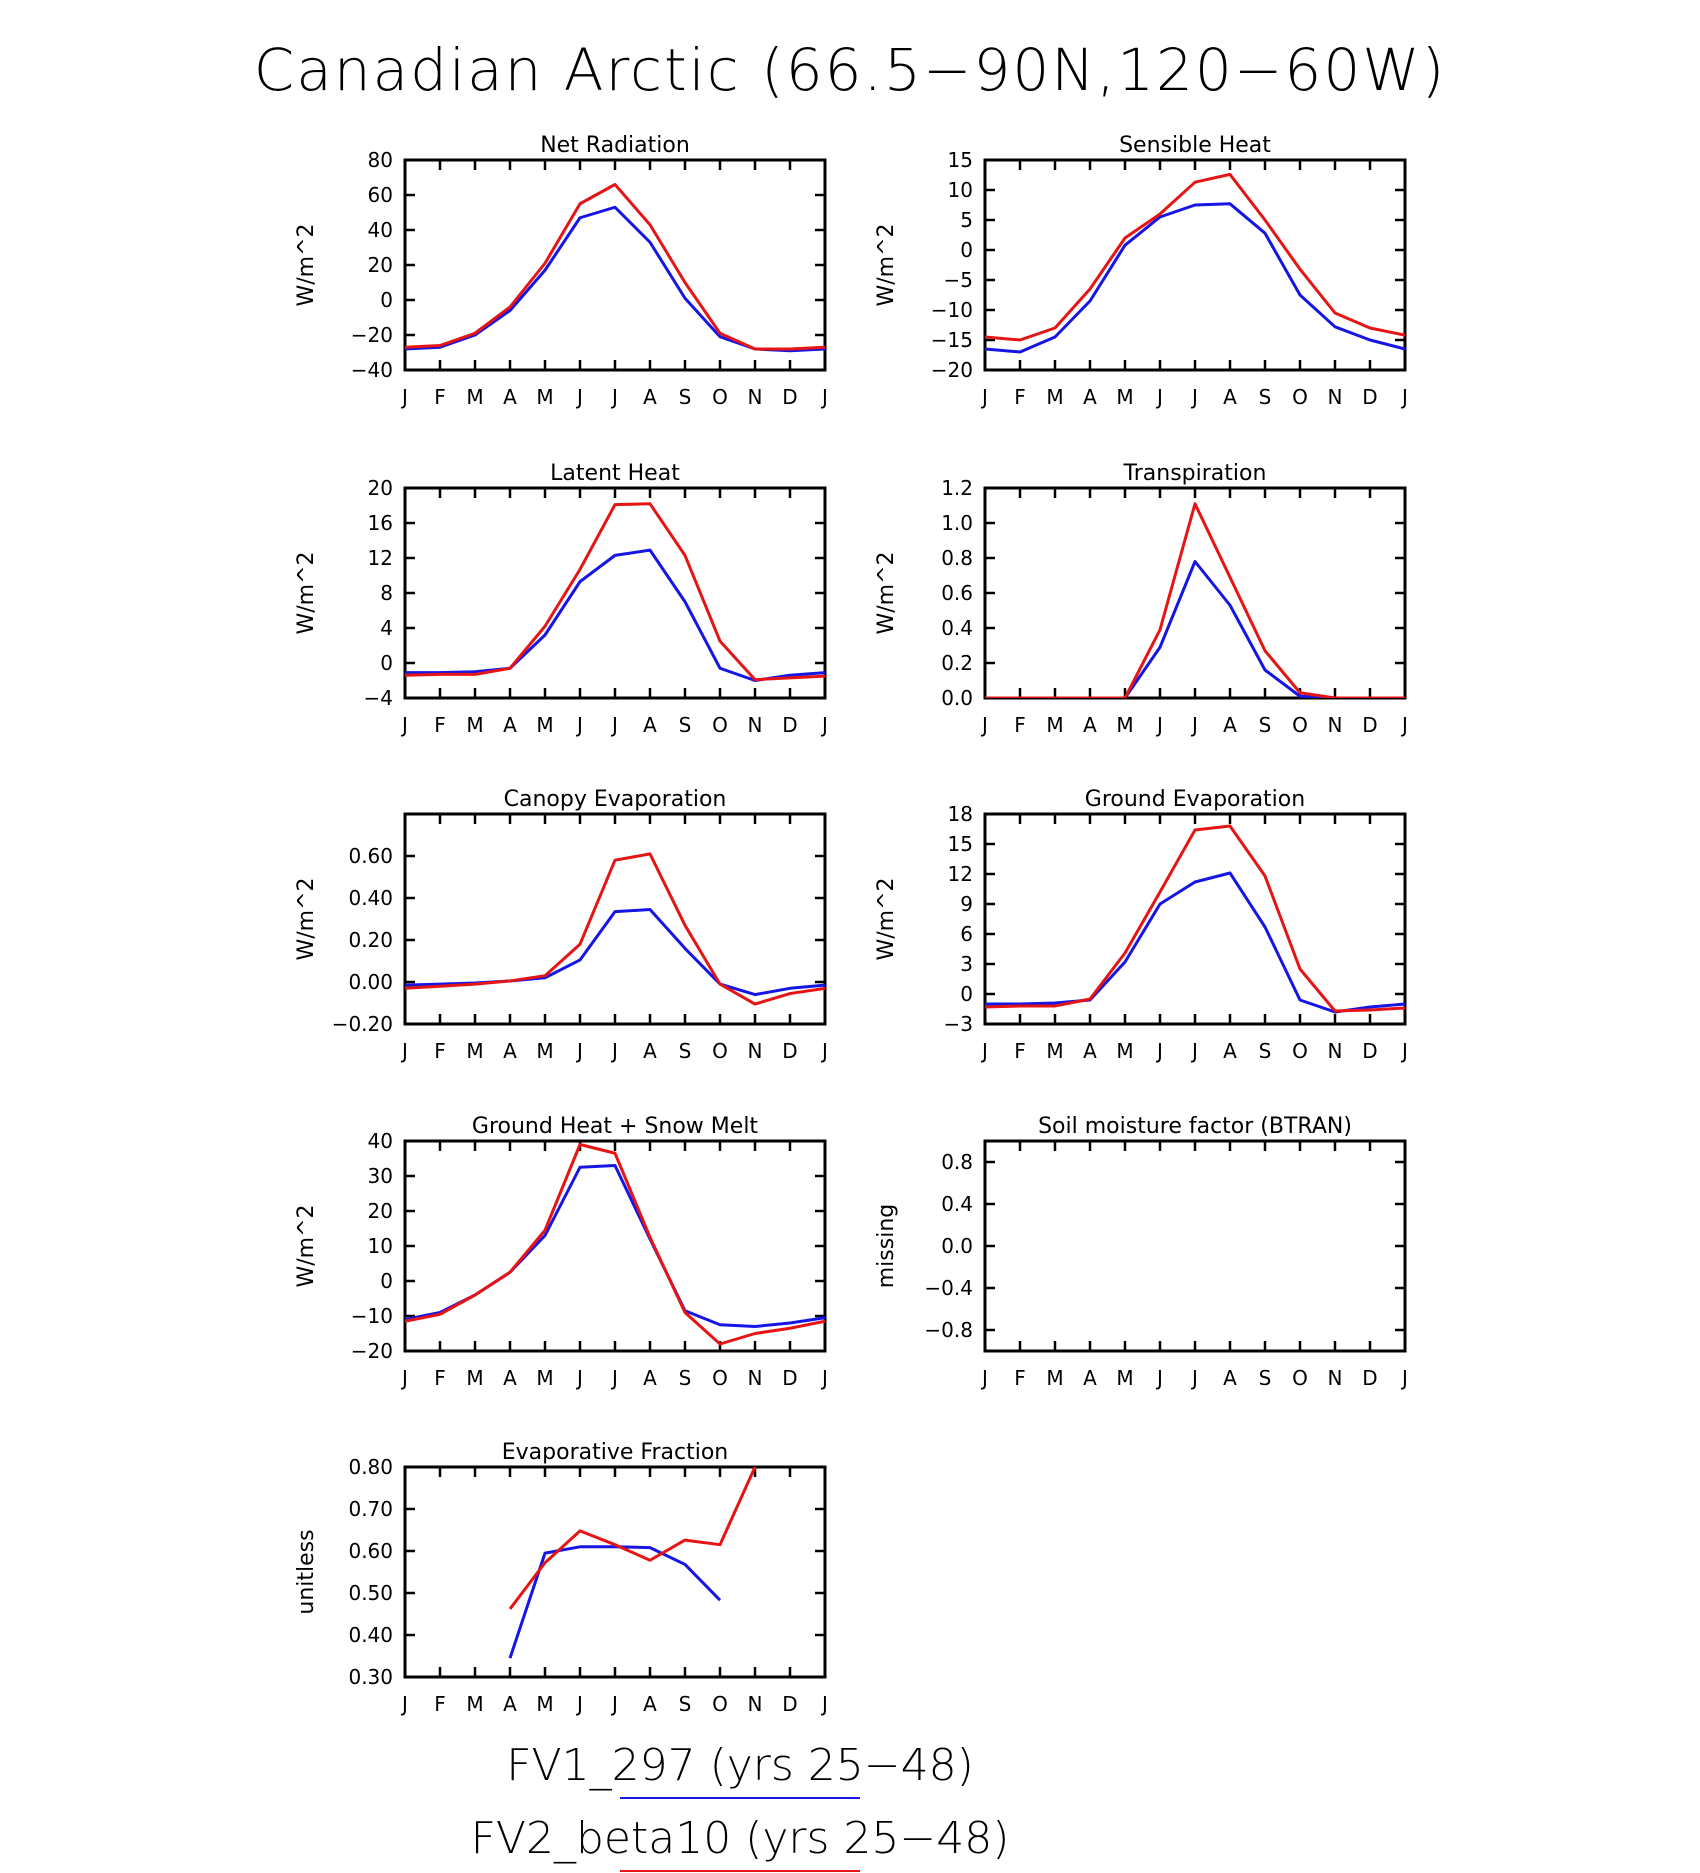 The width and height of the screenshot is (1700, 1873). I want to click on panel-title: Latent Heat, so click(615, 473).